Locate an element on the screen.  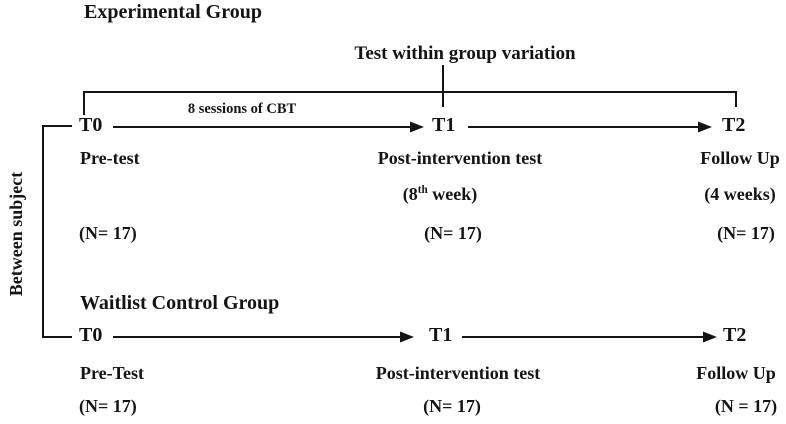
exp-timepoint-t2: T2 is located at coordinates (734, 125).